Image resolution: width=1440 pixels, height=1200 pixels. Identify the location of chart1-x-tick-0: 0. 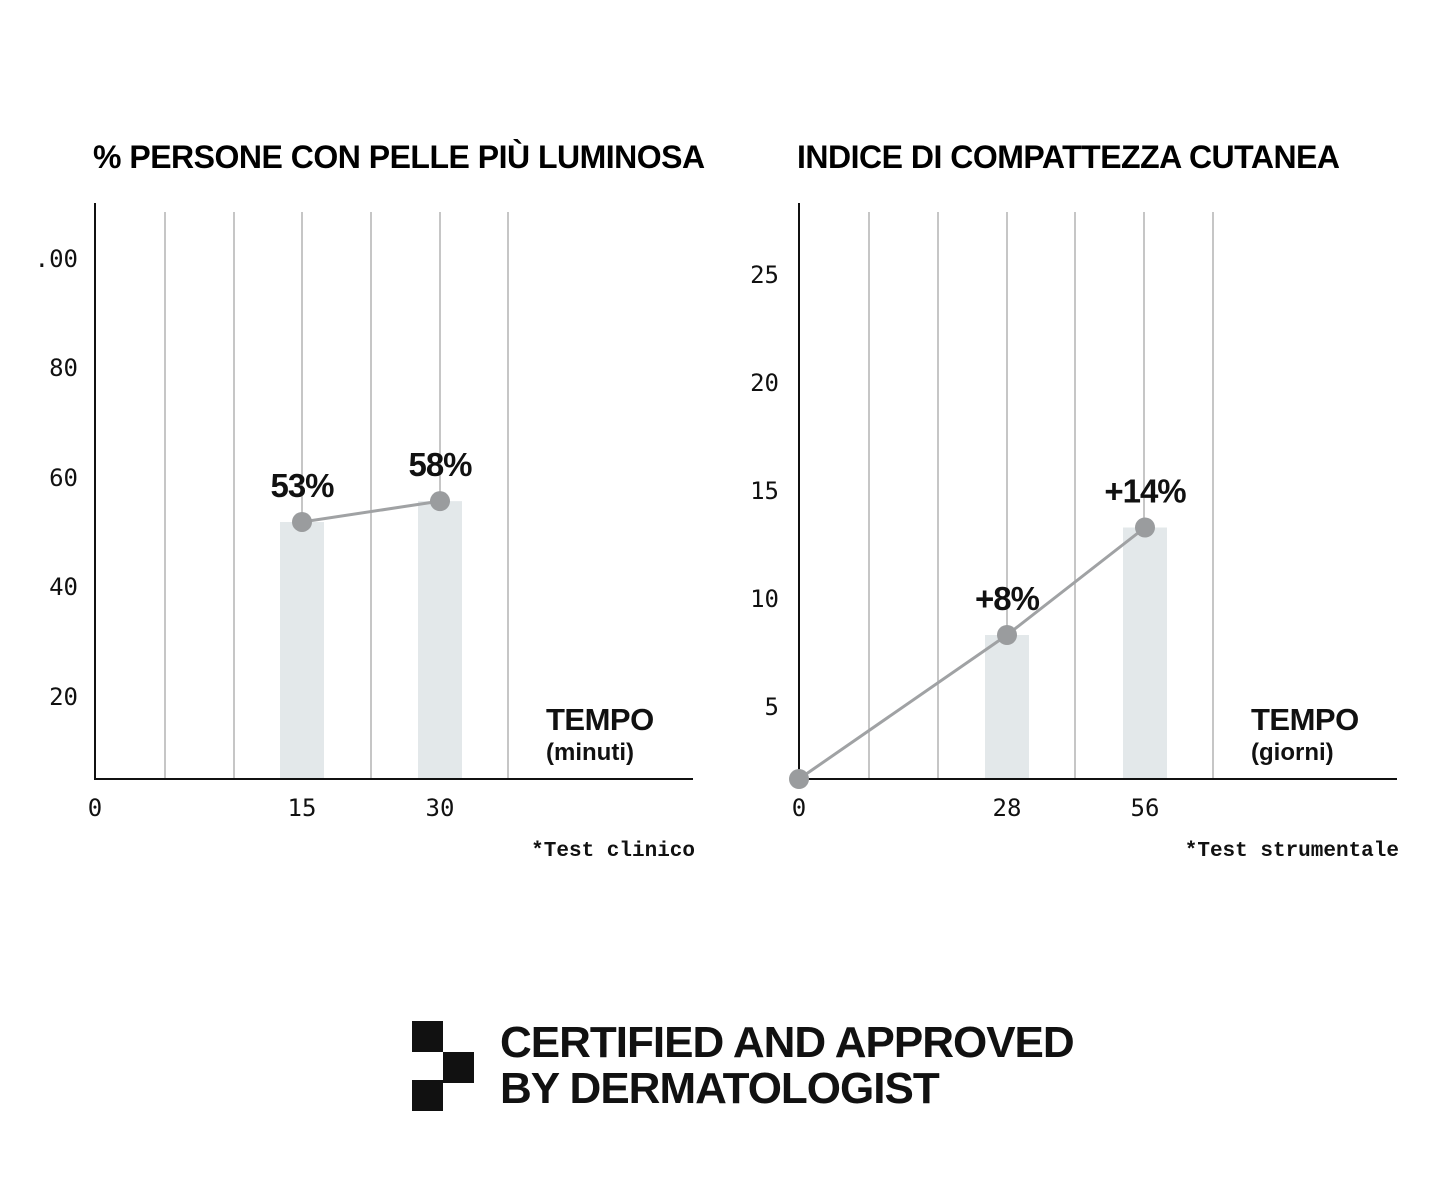
(95, 808).